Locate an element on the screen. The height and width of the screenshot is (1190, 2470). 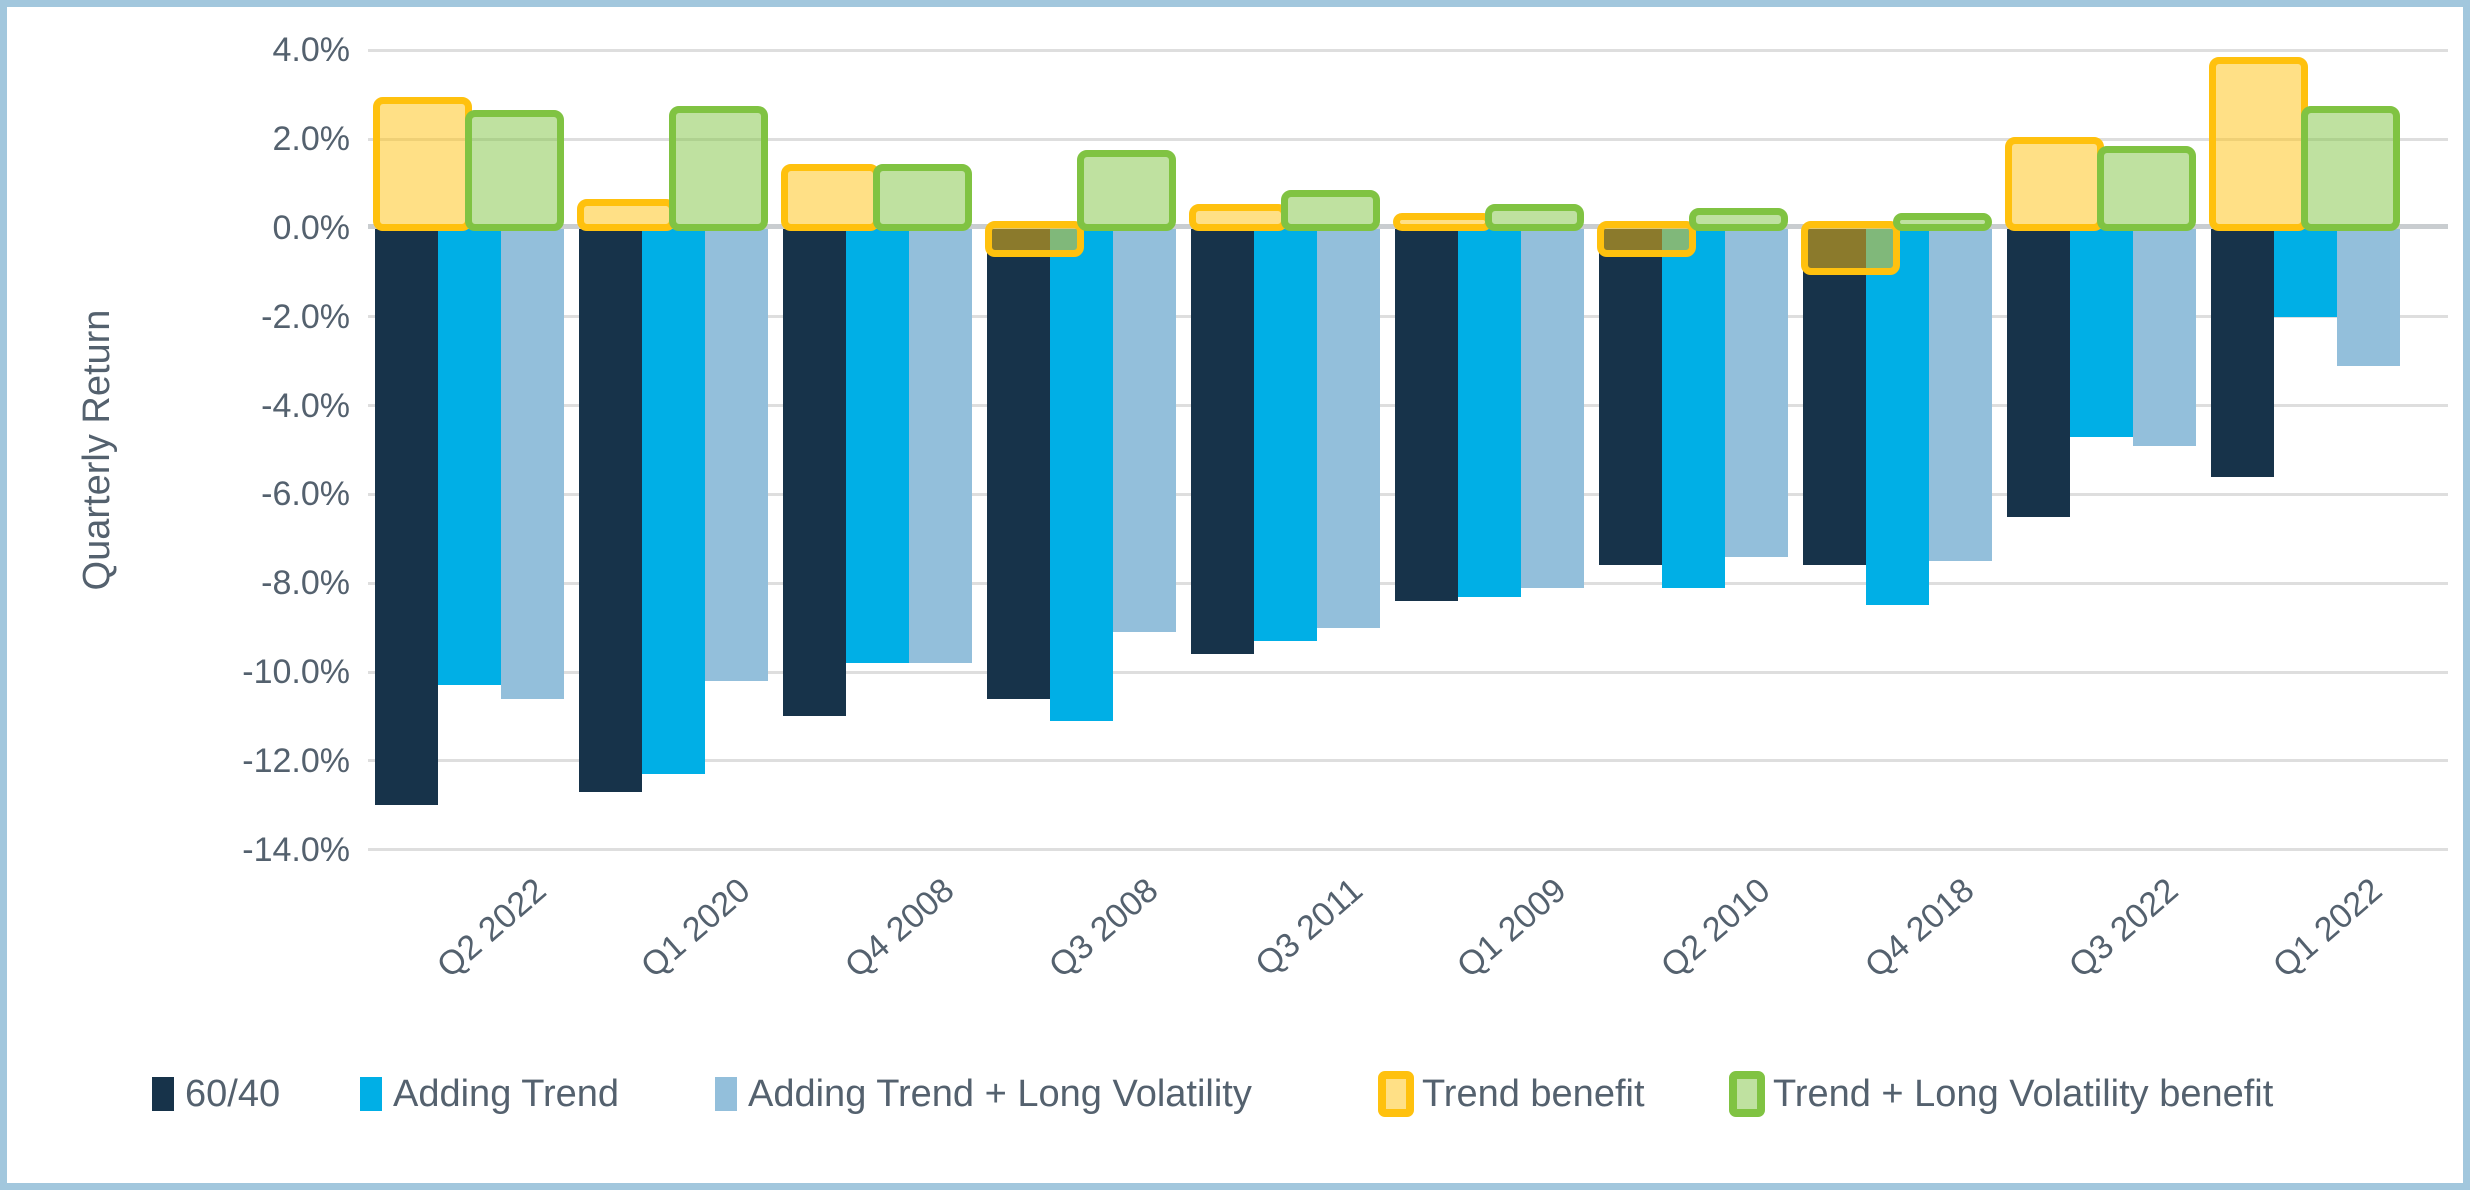
legend-swatch-adding-trend is located at coordinates (371, 1094).